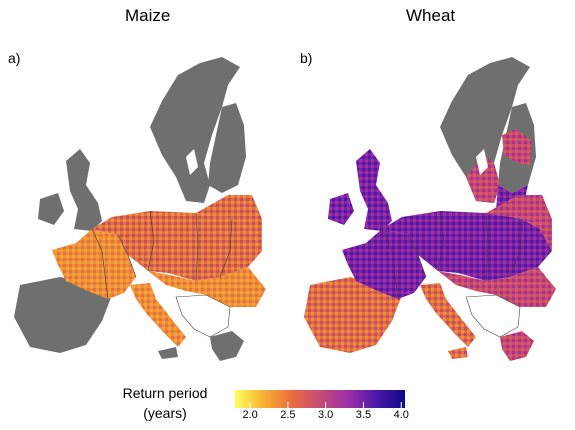 The image size is (575, 430). What do you see at coordinates (326, 415) in the screenshot?
I see `colorbar-tick-label: 3.0` at bounding box center [326, 415].